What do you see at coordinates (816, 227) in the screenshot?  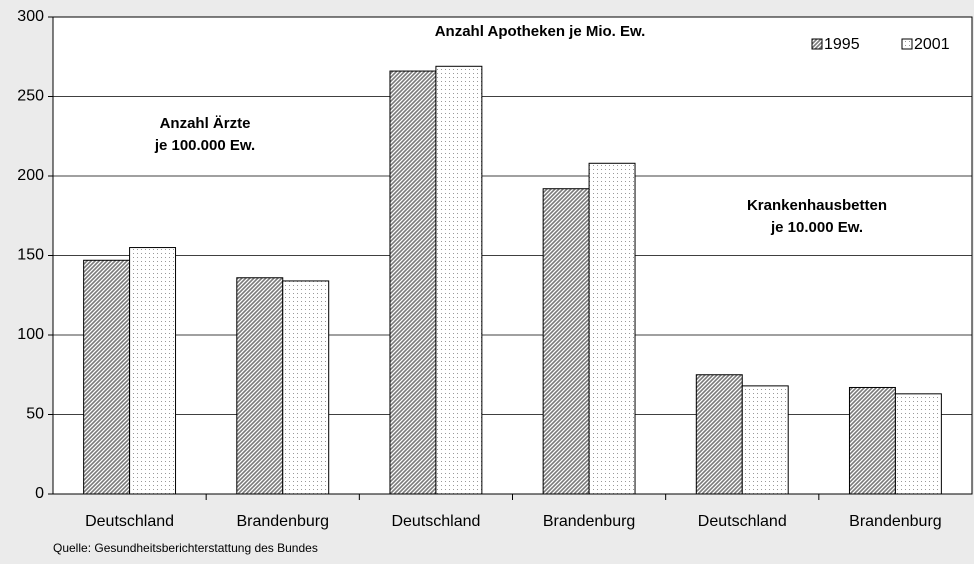 I see `annotation: je 10.000 Ew.` at bounding box center [816, 227].